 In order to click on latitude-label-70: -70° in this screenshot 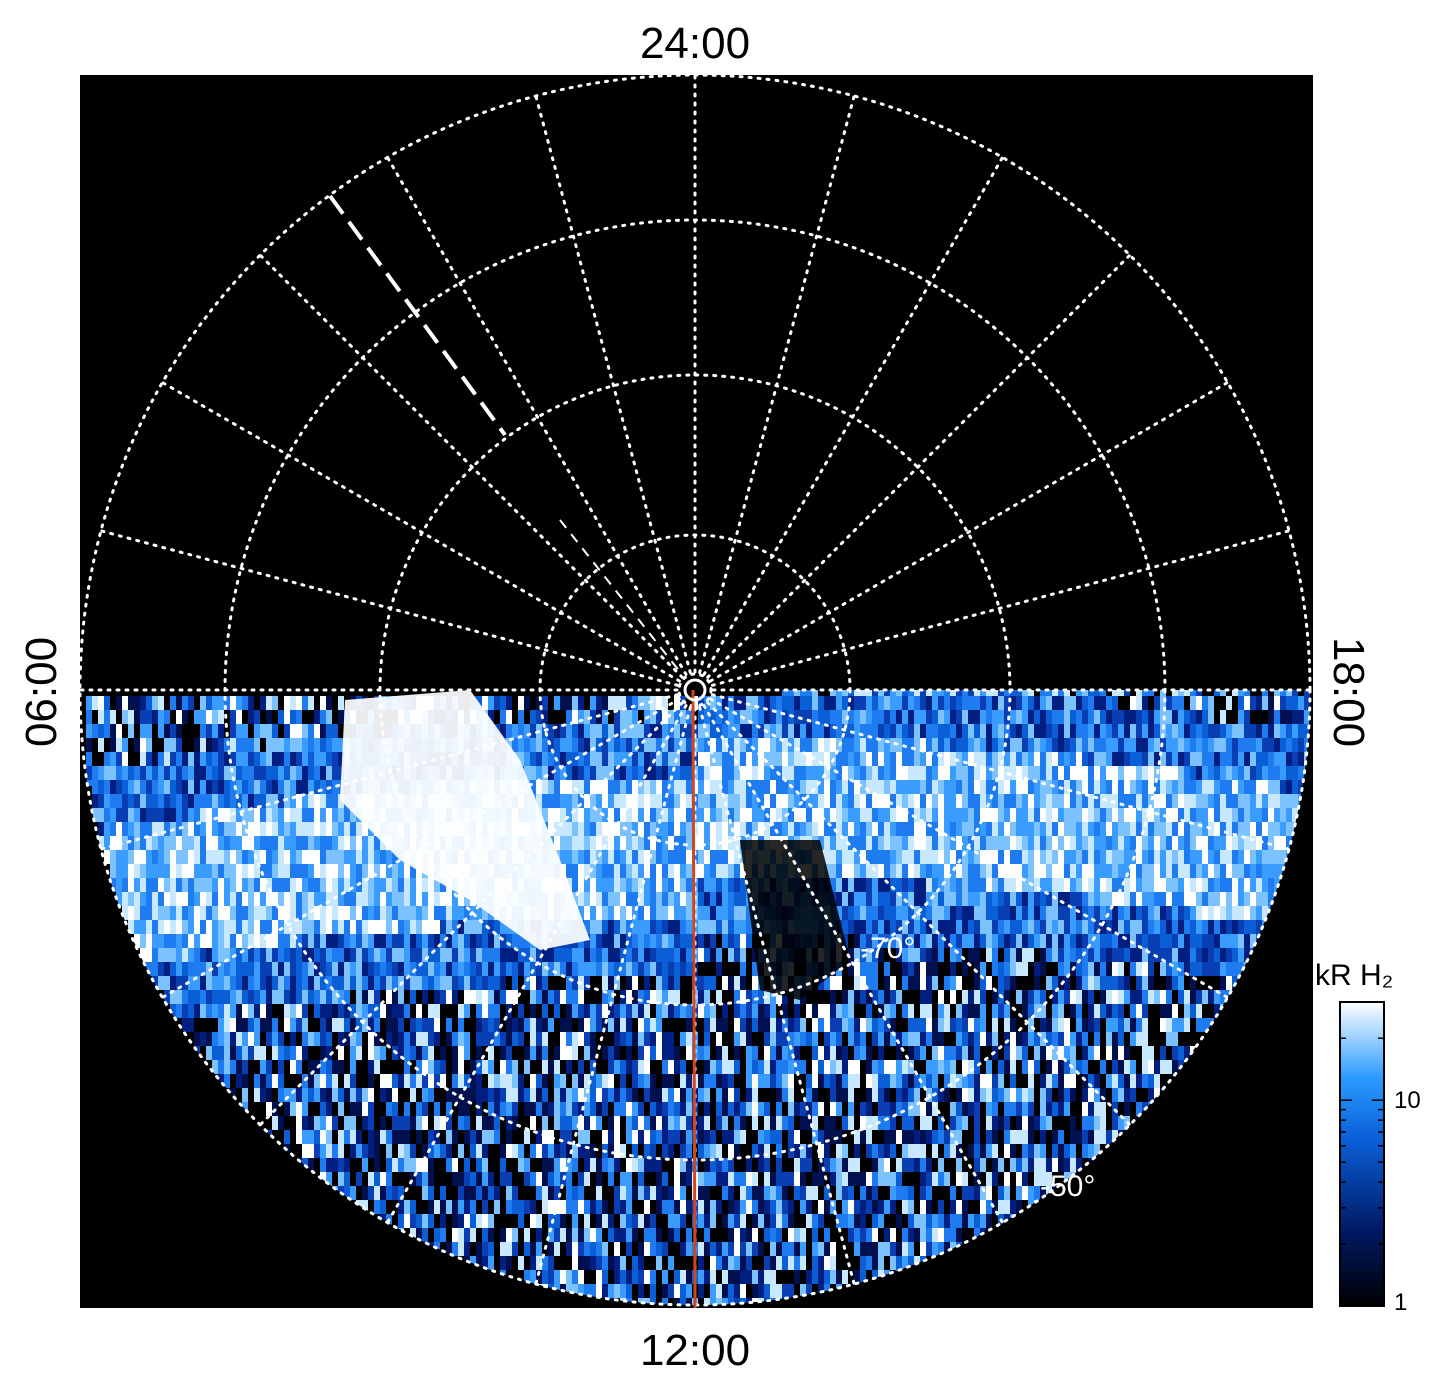, I will do `click(887, 948)`.